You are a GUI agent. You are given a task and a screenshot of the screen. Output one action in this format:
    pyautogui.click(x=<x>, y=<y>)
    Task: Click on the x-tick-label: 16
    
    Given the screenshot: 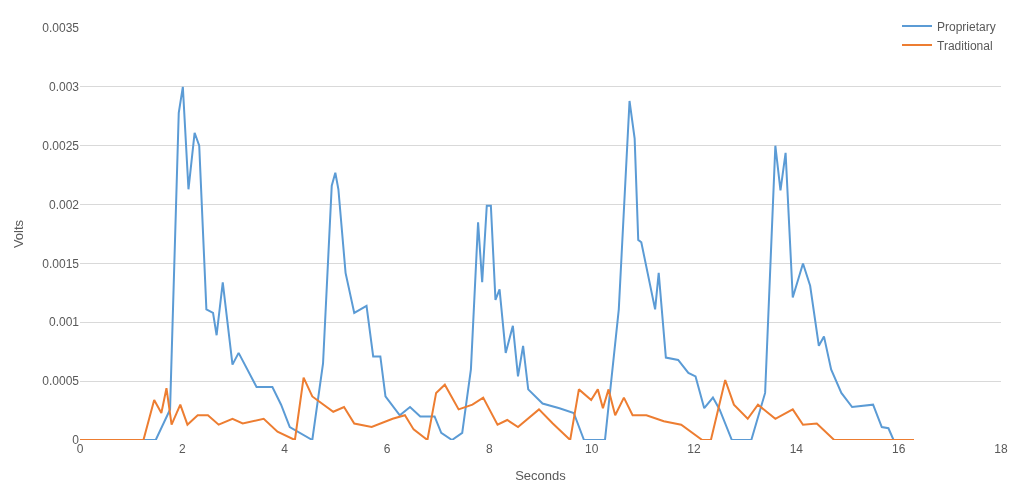 What is the action you would take?
    pyautogui.click(x=898, y=449)
    